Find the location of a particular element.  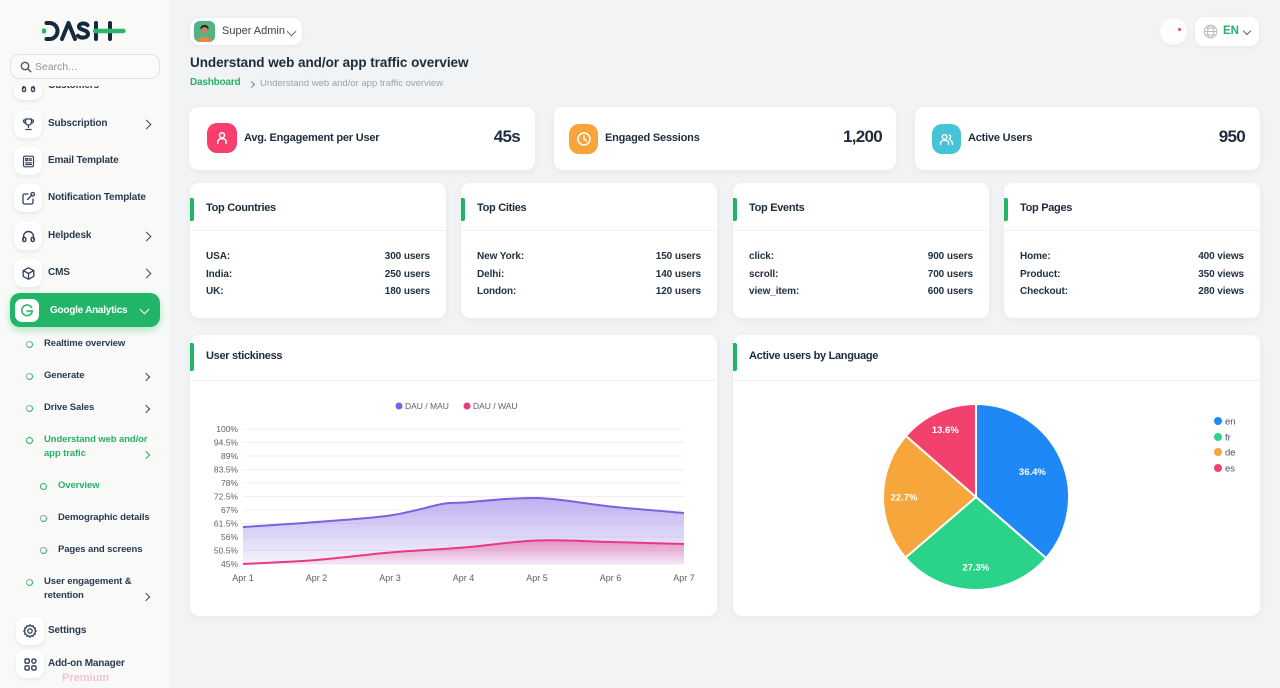

svg-text: 78% is located at coordinates (229, 483).